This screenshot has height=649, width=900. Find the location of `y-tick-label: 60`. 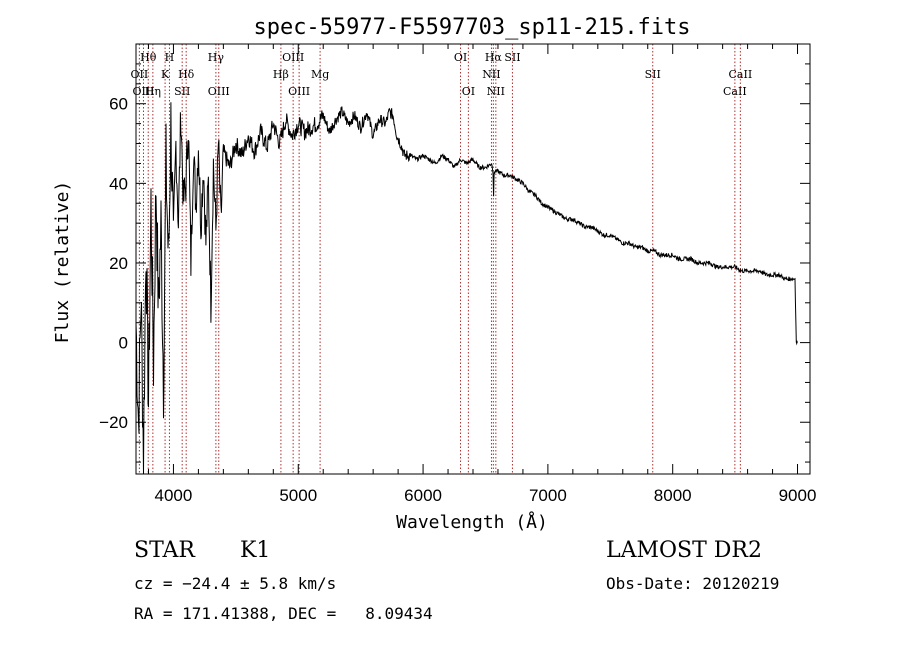

y-tick-label: 60 is located at coordinates (118, 104).